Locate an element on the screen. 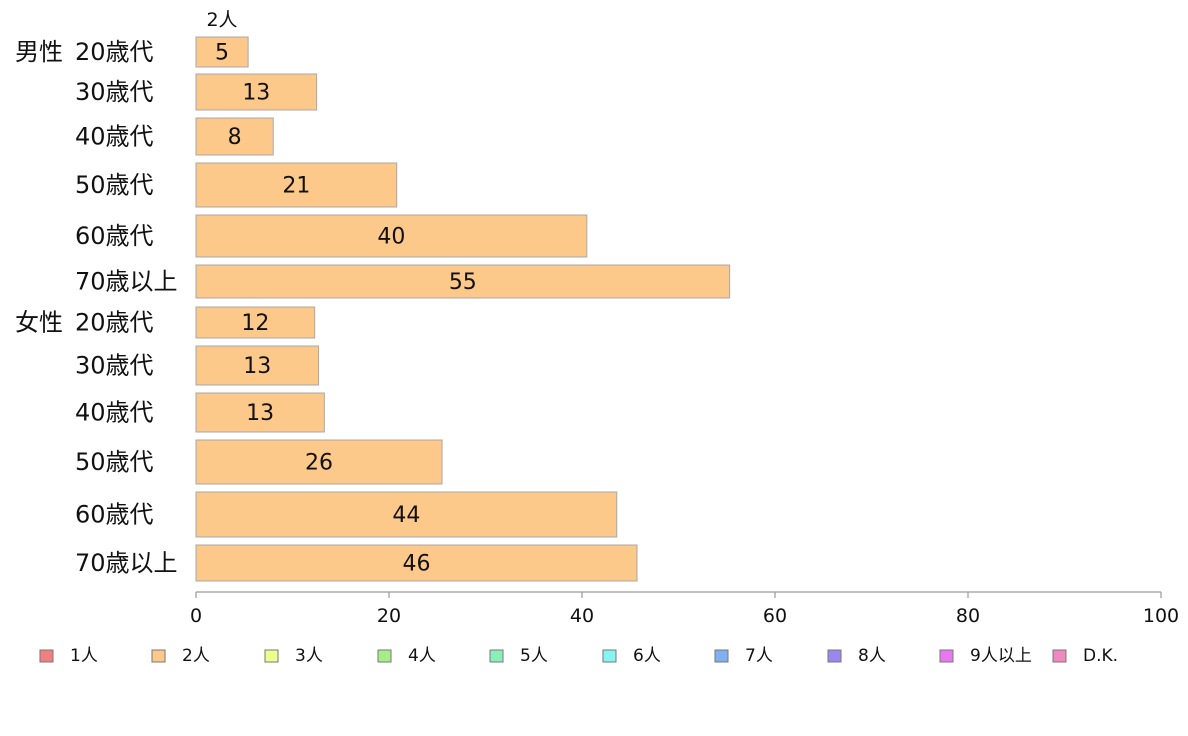  x-tick-label: 100 is located at coordinates (1161, 616).